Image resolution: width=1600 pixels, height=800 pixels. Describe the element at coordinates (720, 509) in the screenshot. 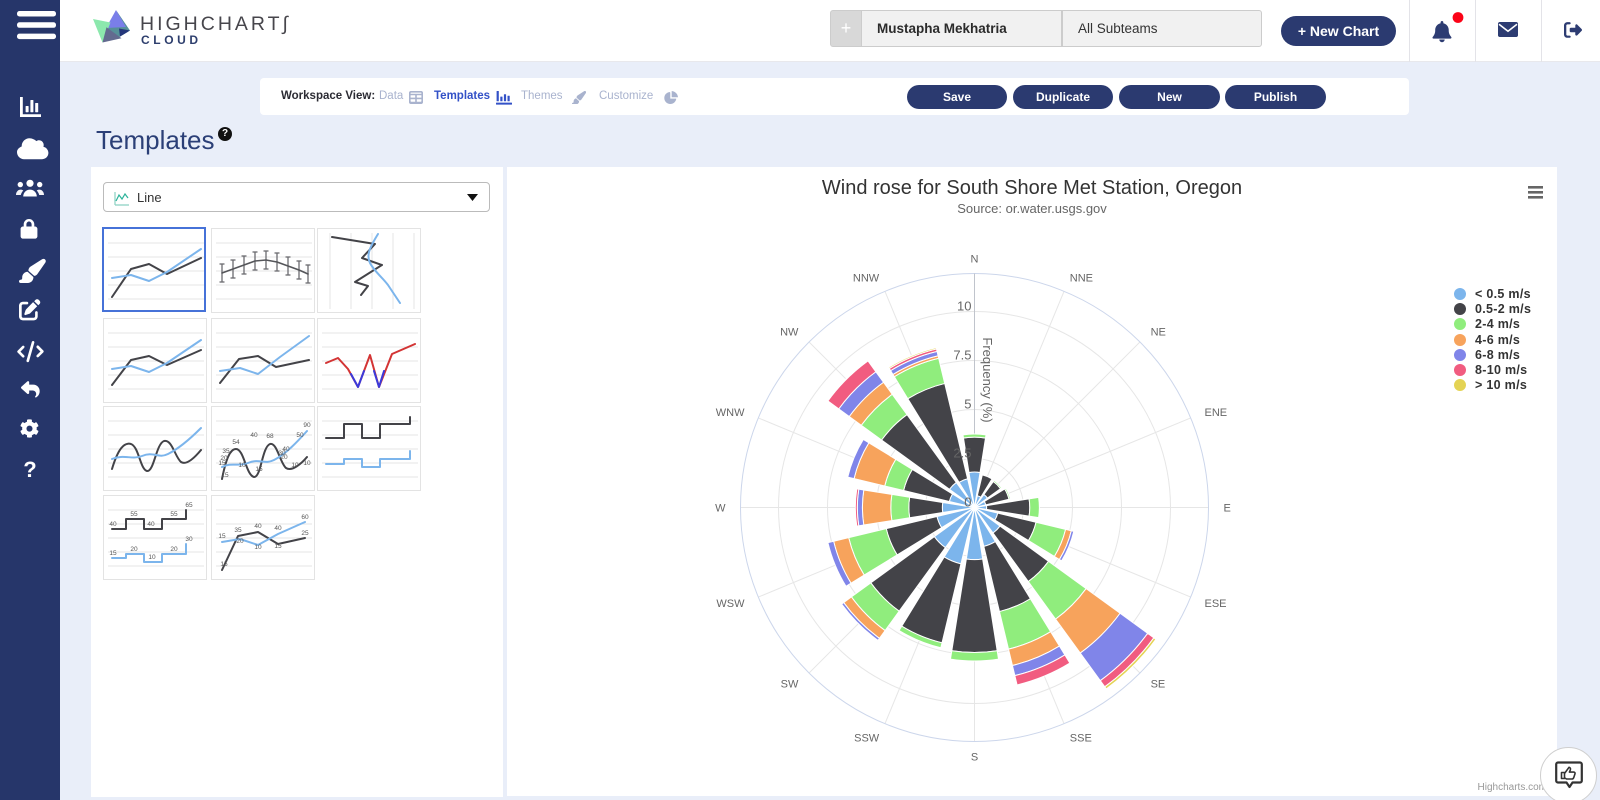

I see `svg-text: W` at that location.